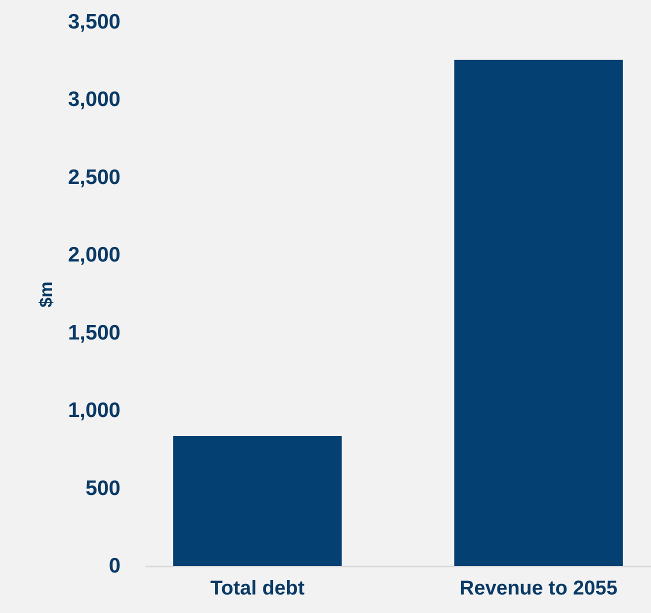 The image size is (651, 613). Describe the element at coordinates (539, 589) in the screenshot. I see `x-tick-label: Revenue to 2055` at that location.